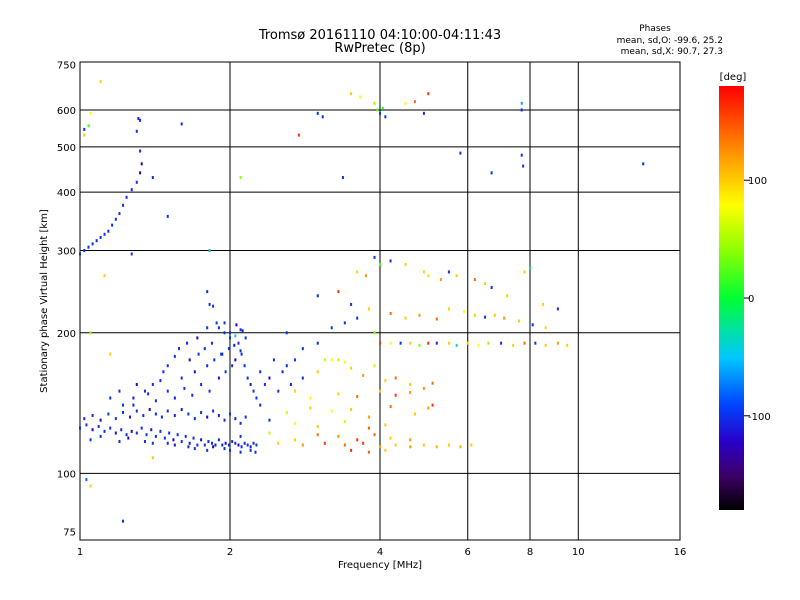 The height and width of the screenshot is (600, 800). I want to click on chart-title: Tromsø 20161110 04:10:00-04:11:43, so click(379, 35).